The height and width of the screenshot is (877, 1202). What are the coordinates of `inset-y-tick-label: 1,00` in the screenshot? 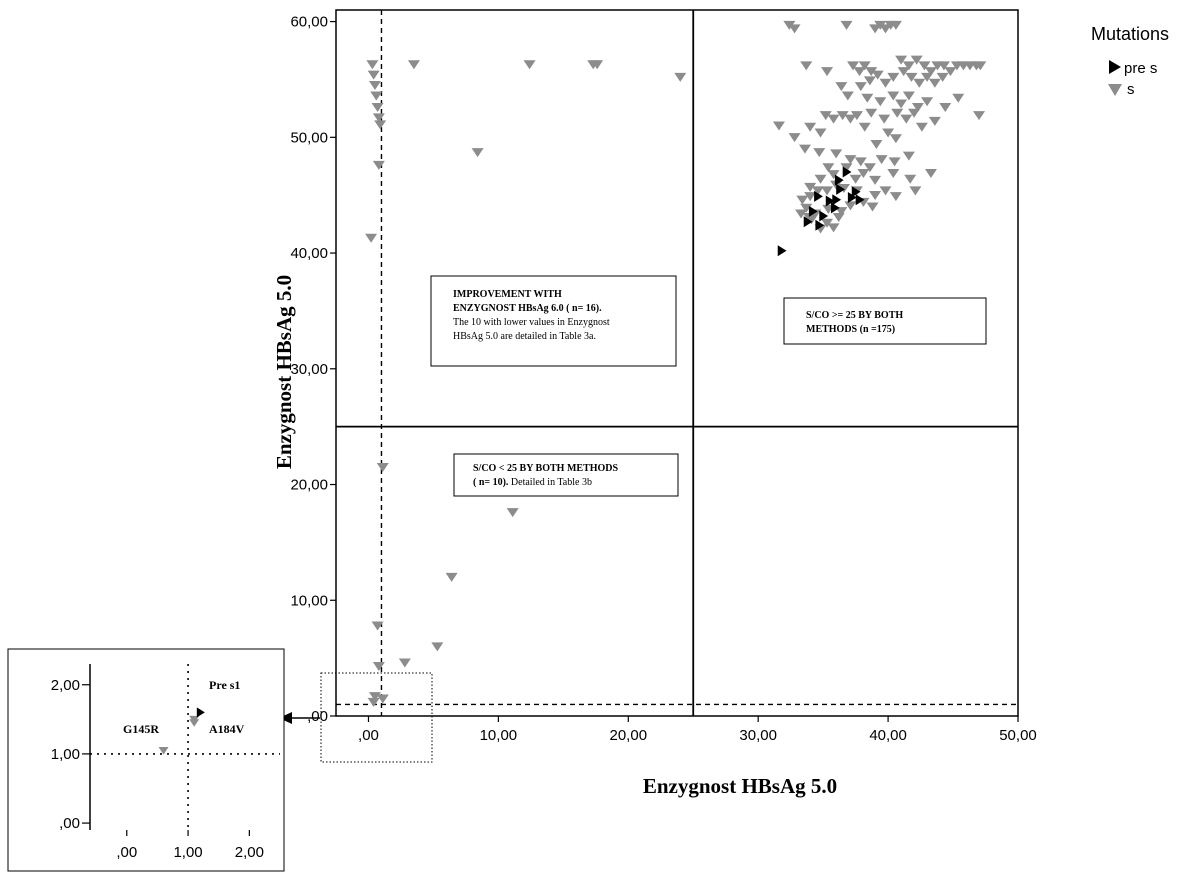 It's located at (65, 754).